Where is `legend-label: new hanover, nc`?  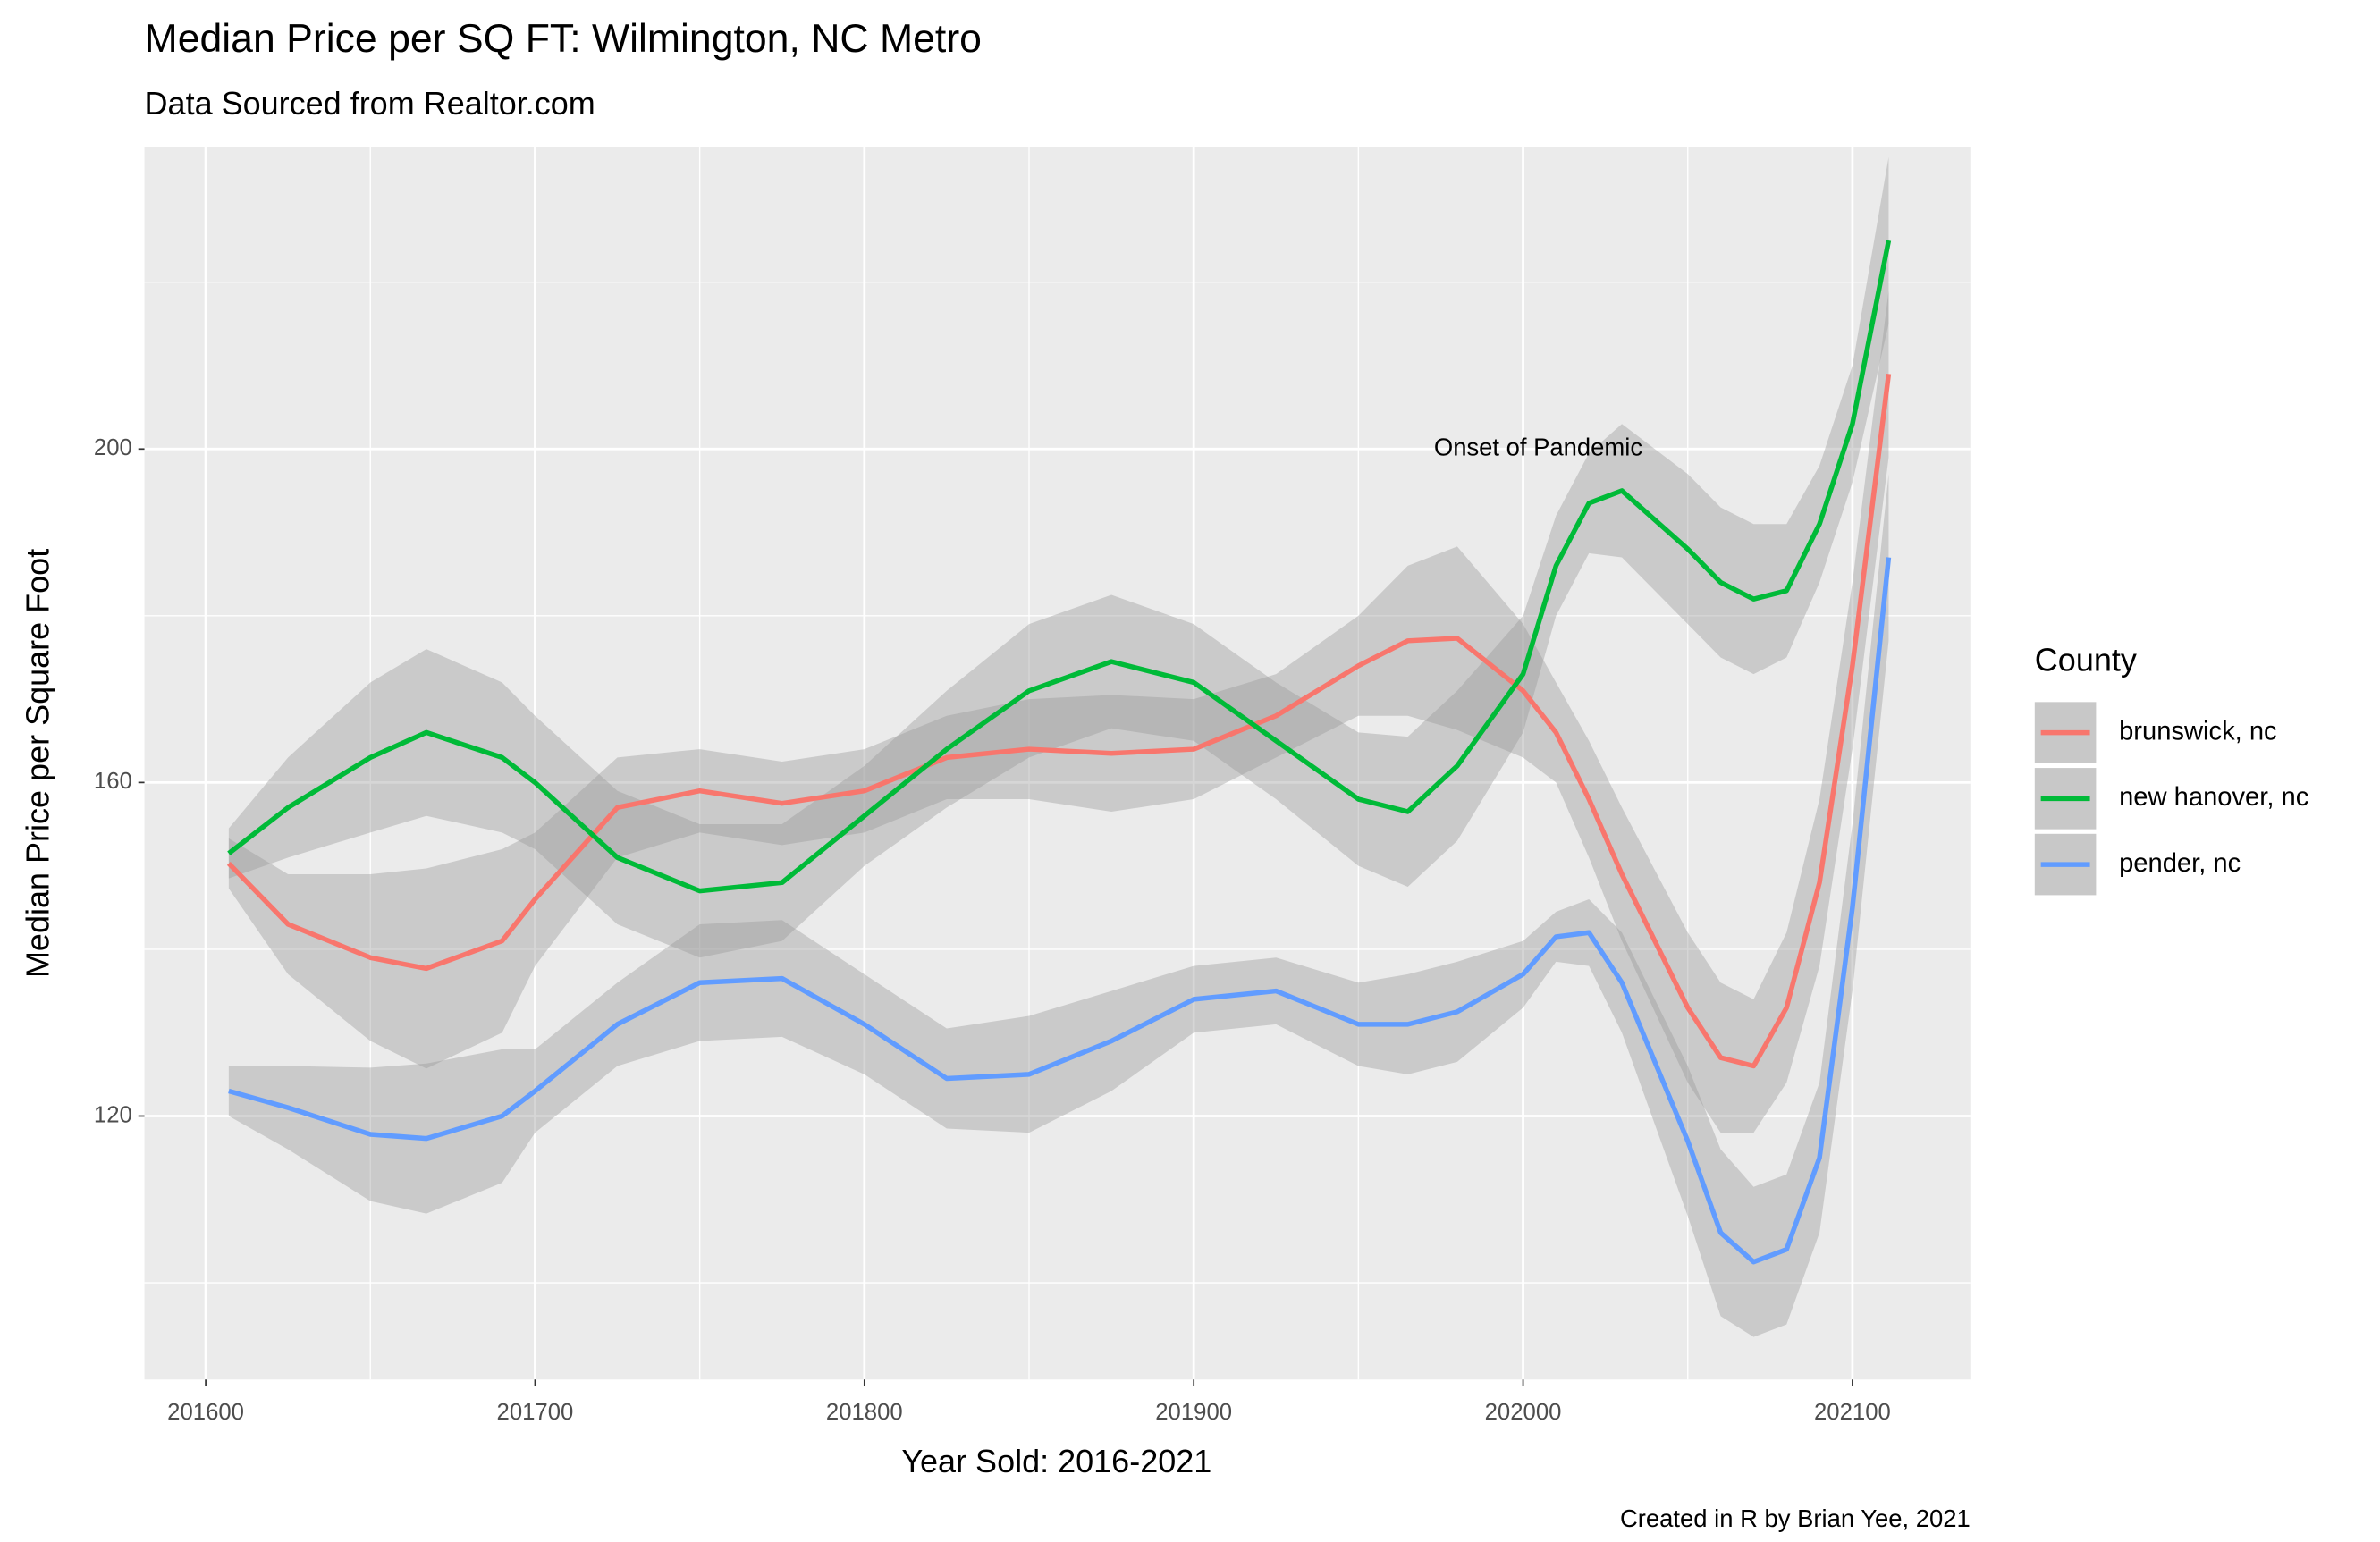
legend-label: new hanover, nc is located at coordinates (2213, 797).